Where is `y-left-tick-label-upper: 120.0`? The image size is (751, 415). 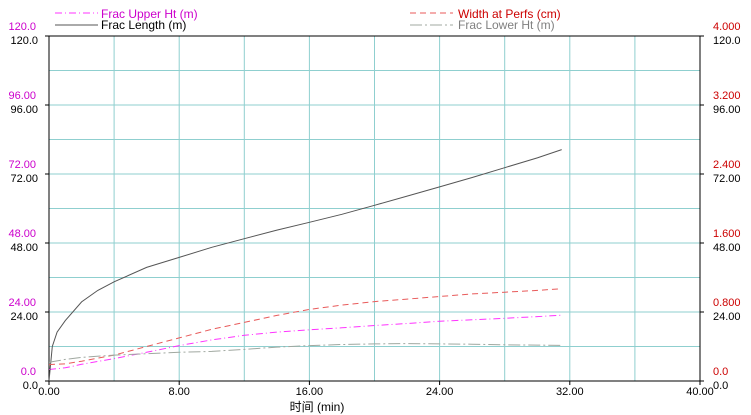
y-left-tick-label-upper: 120.0 is located at coordinates (22, 27).